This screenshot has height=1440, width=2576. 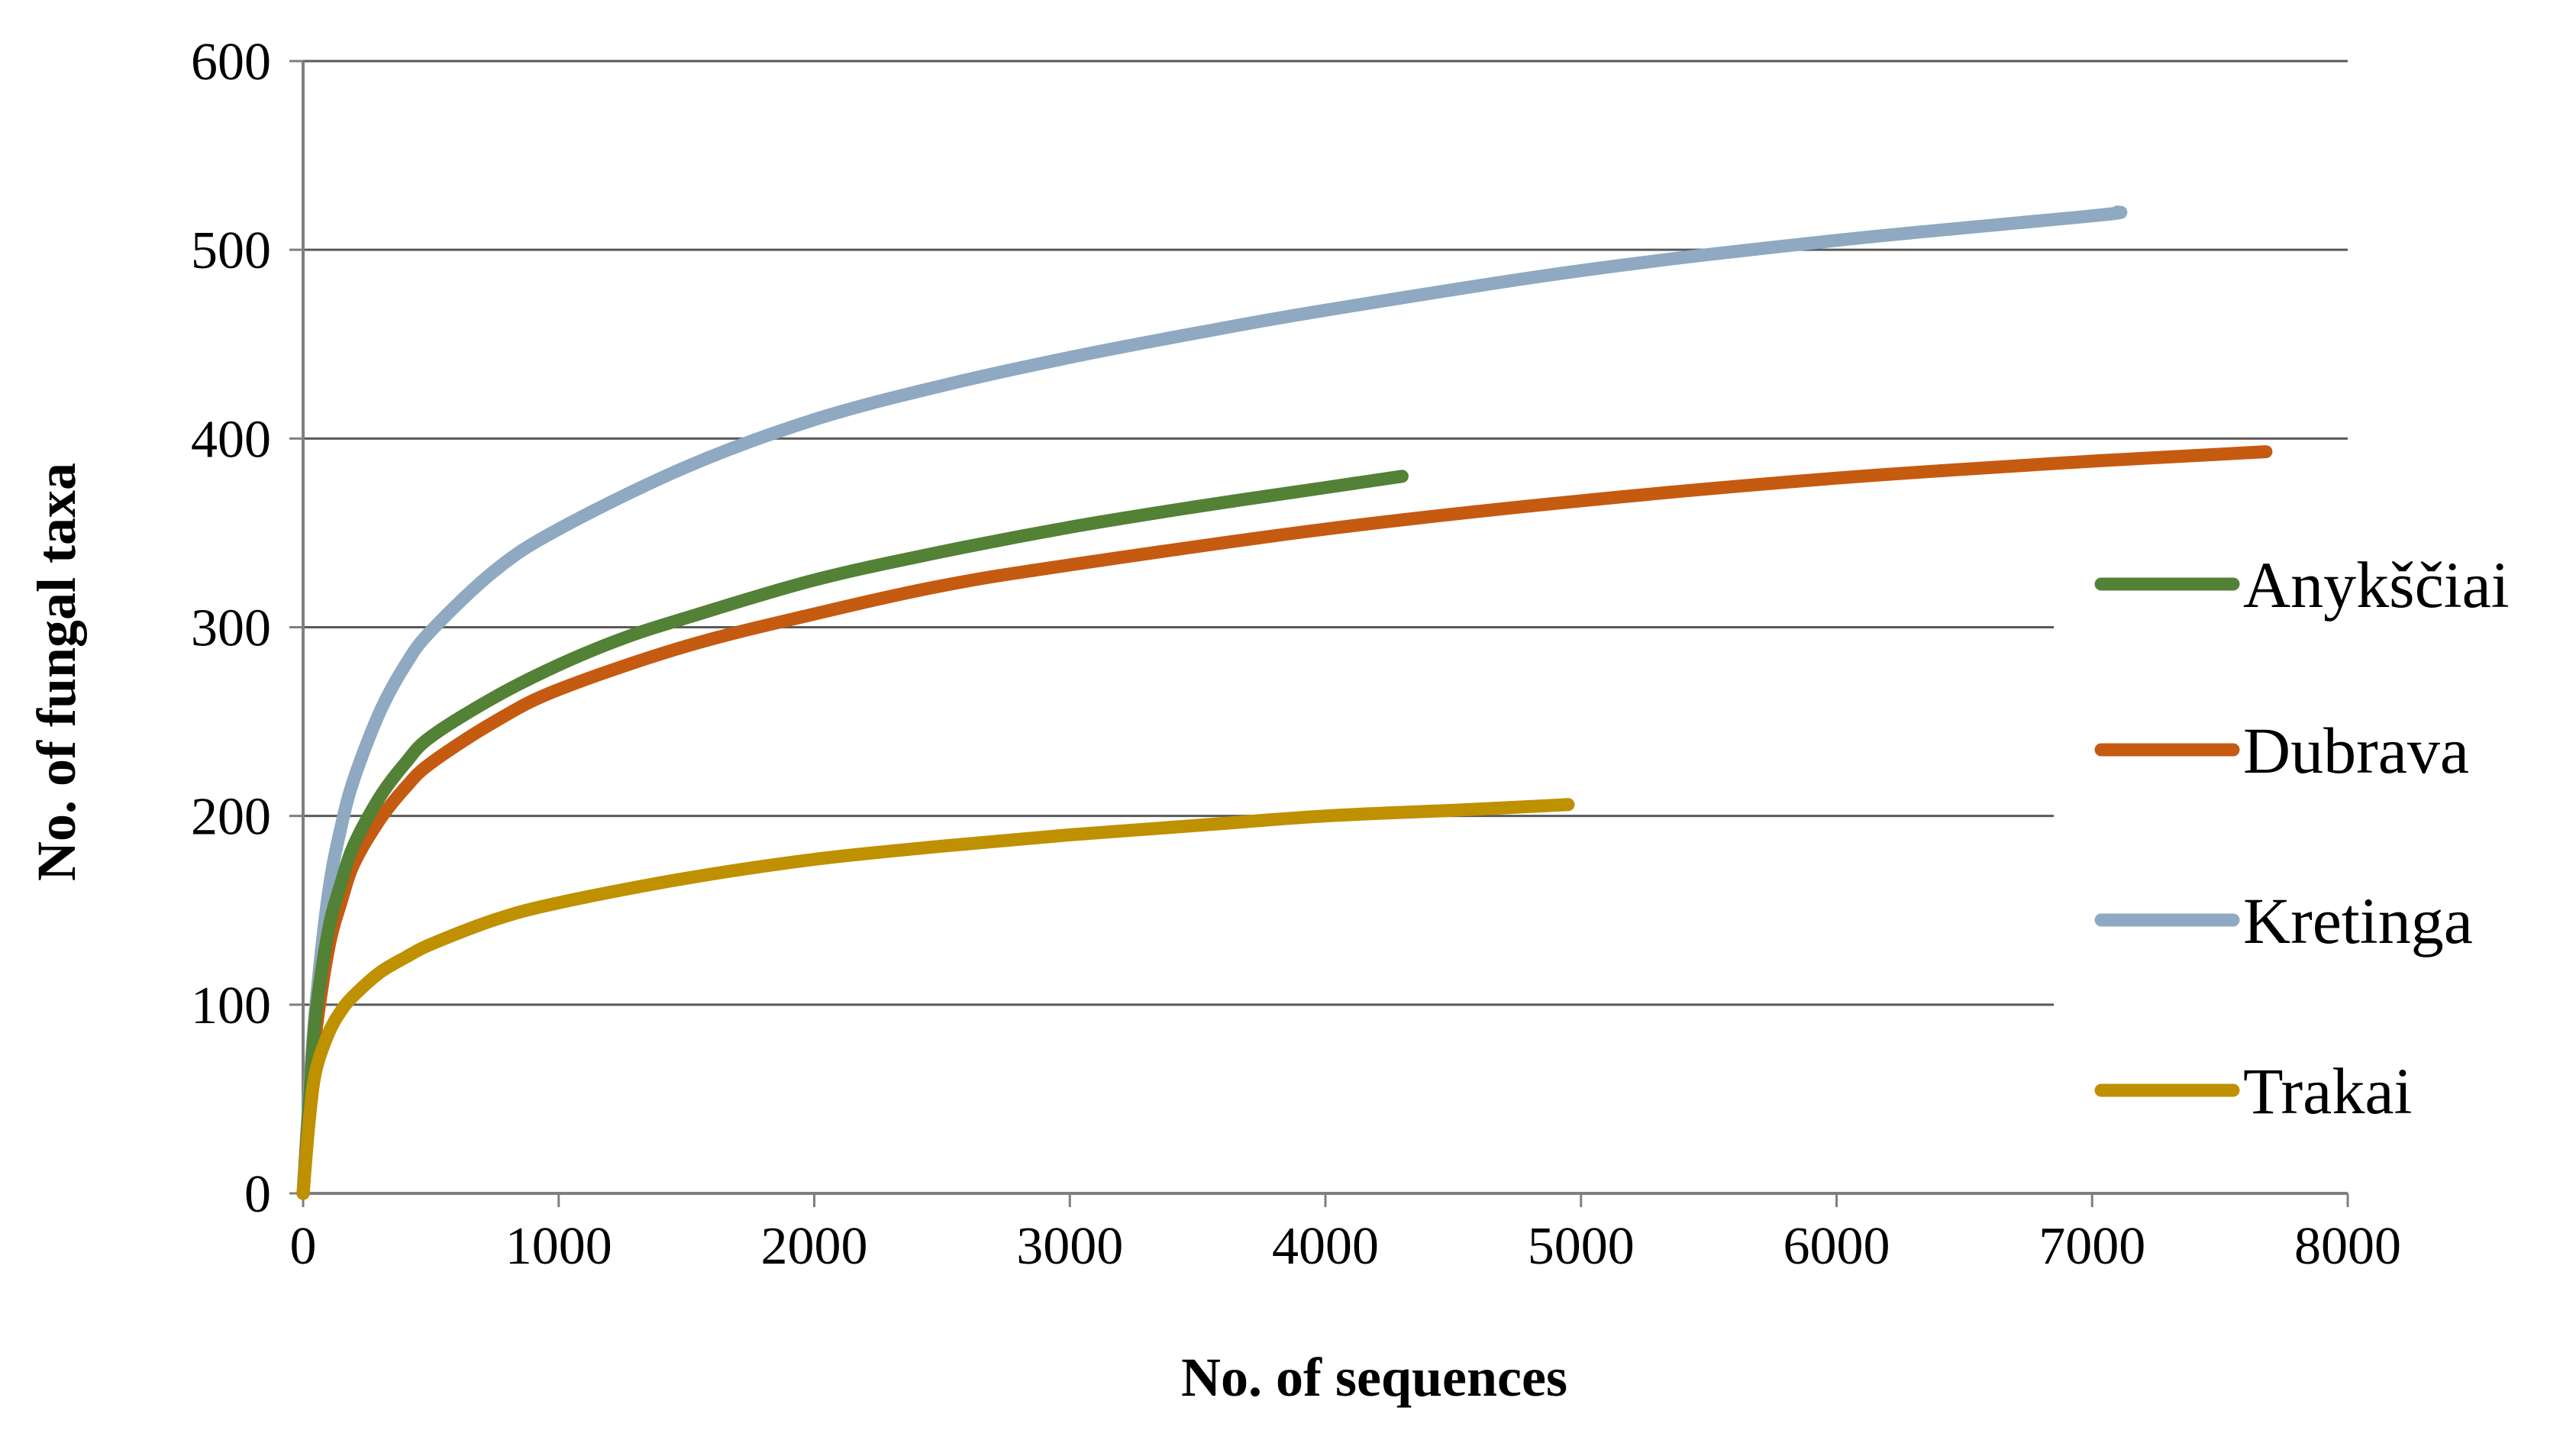 I want to click on x-tick-label: 4000, so click(x=1325, y=1246).